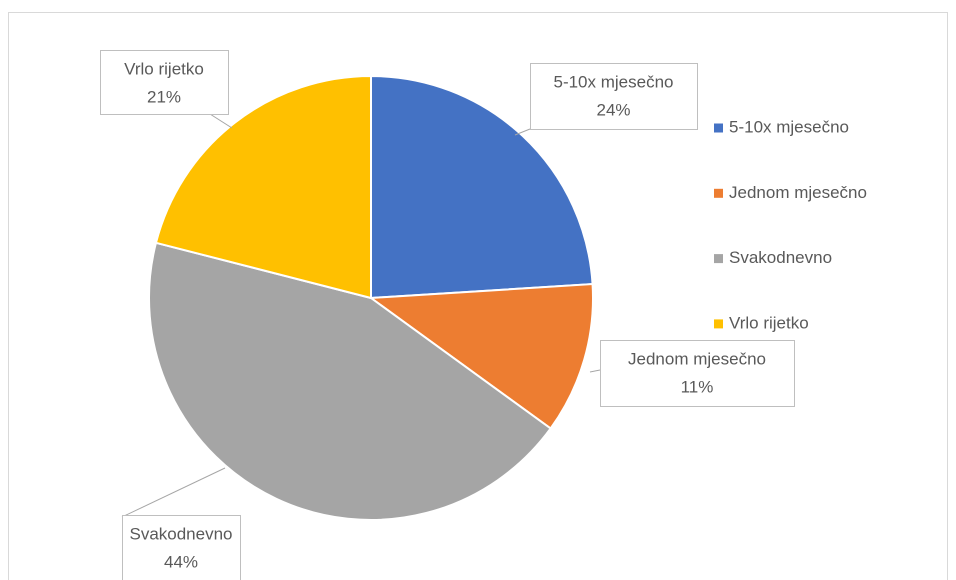 This screenshot has width=956, height=580. I want to click on legend-label: 5-10x mjesečno, so click(789, 126).